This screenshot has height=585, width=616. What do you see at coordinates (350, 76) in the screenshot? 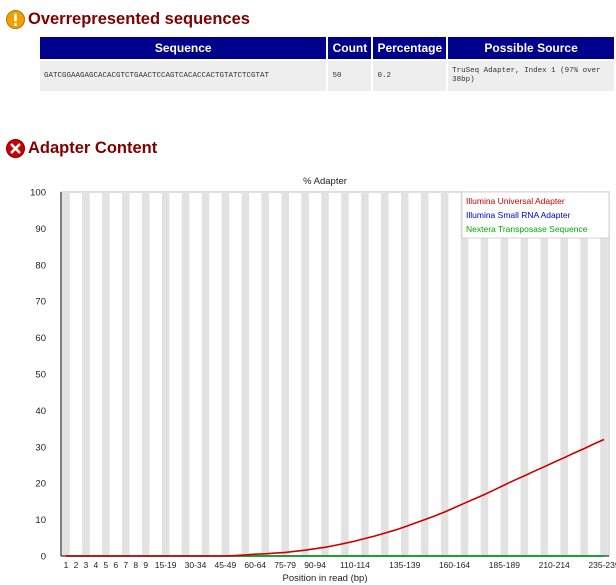
I see `cell-count: 50` at bounding box center [350, 76].